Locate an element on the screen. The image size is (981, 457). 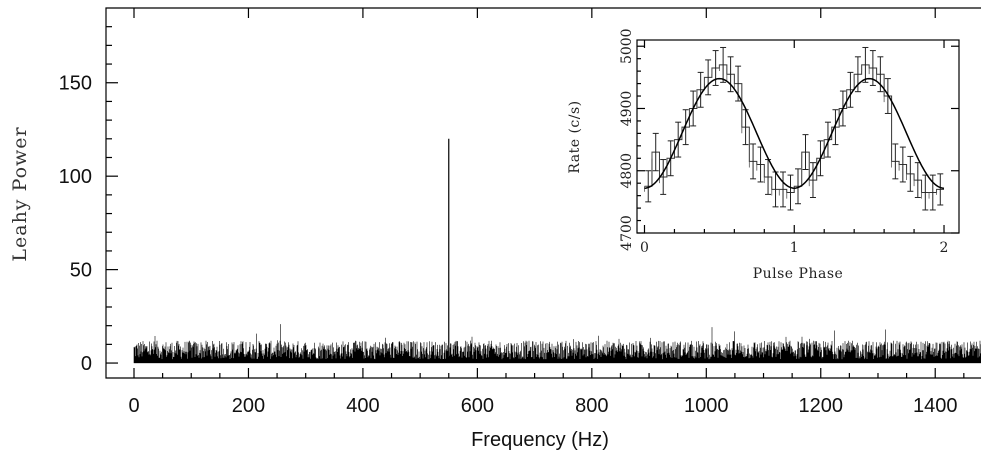
inset-y-tick-label: 5000 is located at coordinates (627, 46).